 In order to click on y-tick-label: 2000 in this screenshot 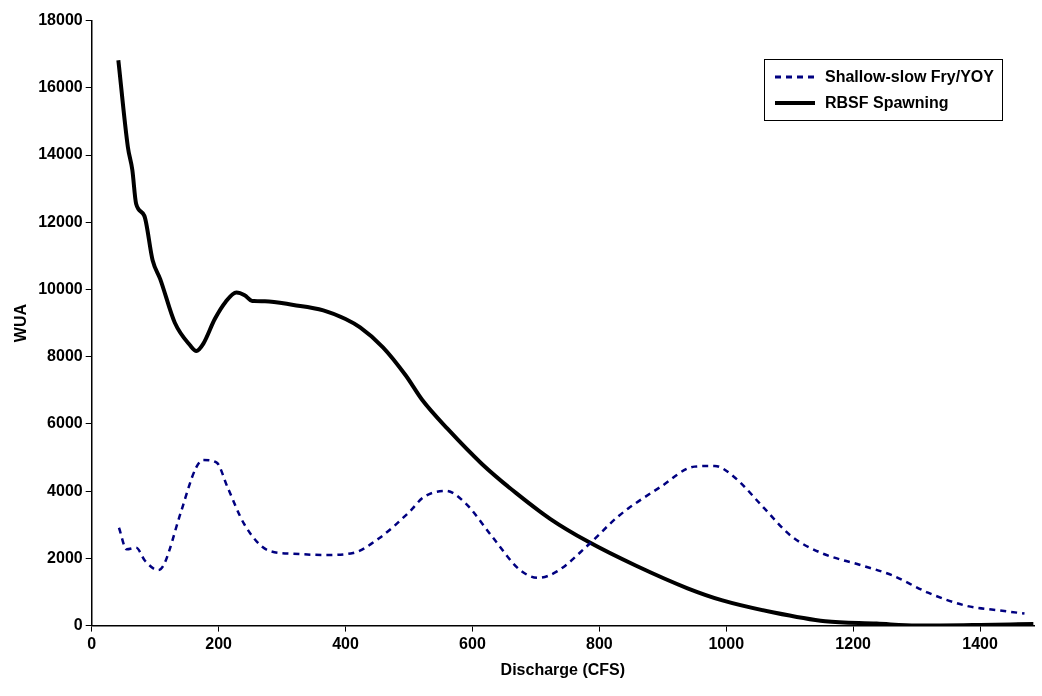, I will do `click(65, 557)`.